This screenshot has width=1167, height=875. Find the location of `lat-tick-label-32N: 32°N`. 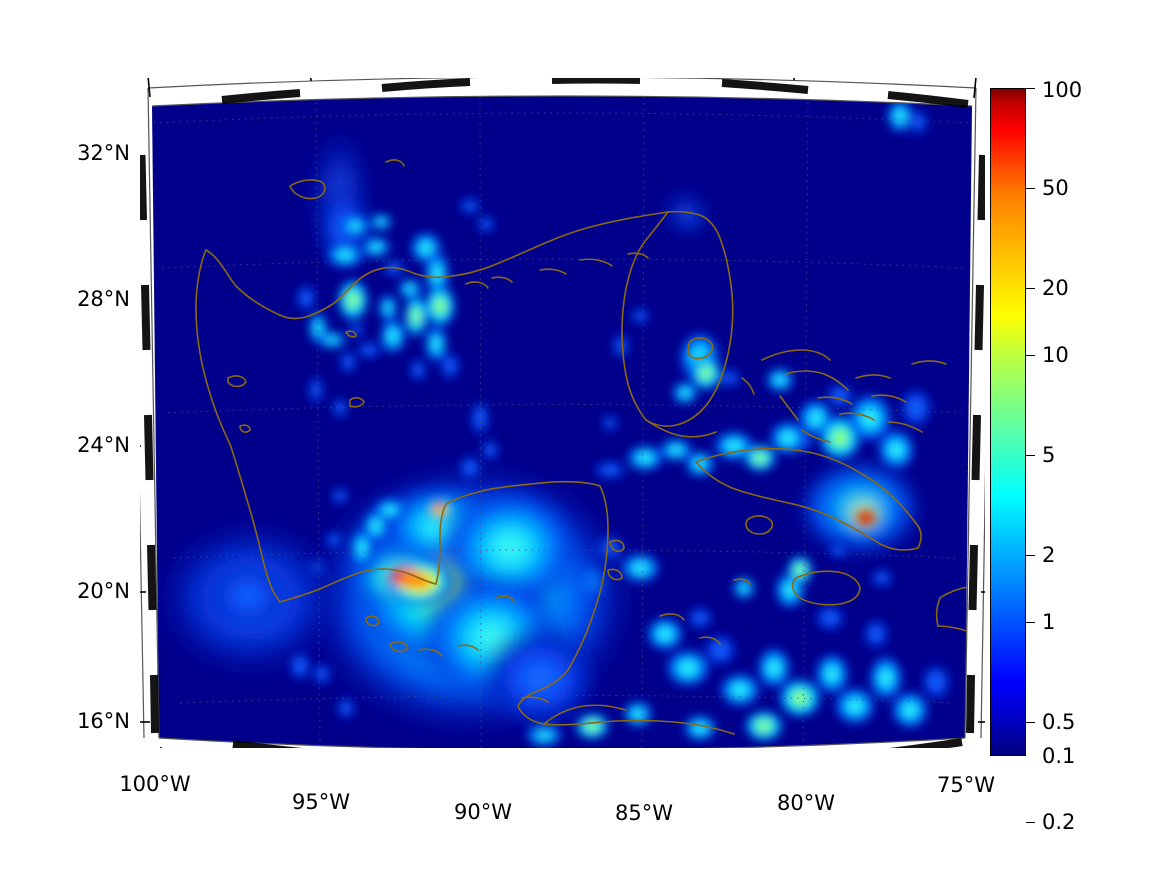

lat-tick-label-32N: 32°N is located at coordinates (103, 153).